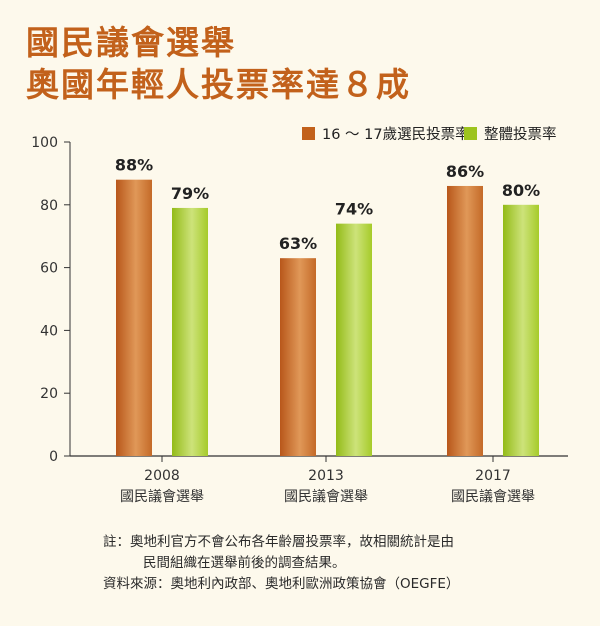 The image size is (600, 626). Describe the element at coordinates (326, 476) in the screenshot. I see `x-tick-label-year: 2013` at that location.